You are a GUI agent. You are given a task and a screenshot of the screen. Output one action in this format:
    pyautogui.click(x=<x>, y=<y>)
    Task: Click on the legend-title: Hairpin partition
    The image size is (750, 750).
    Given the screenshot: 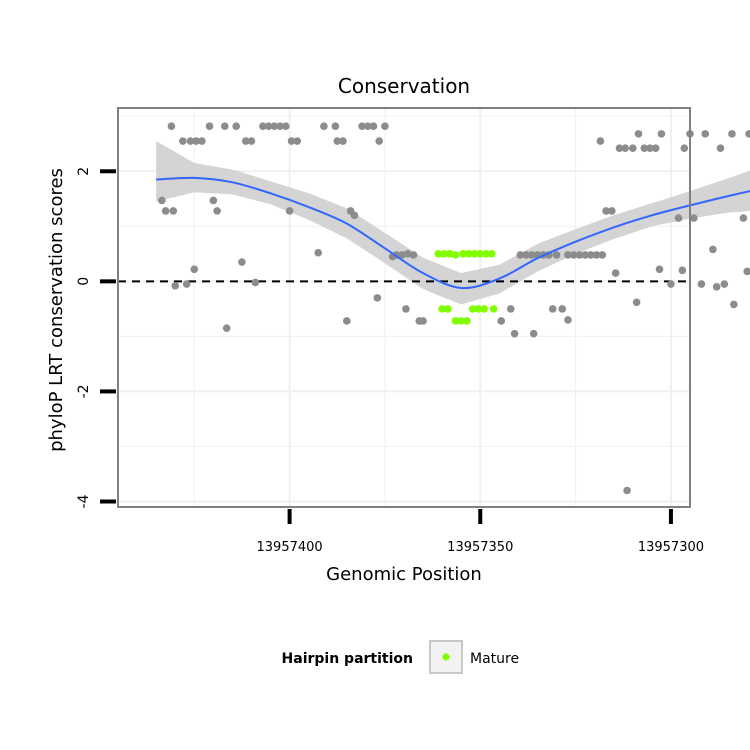 What is the action you would take?
    pyautogui.click(x=347, y=659)
    